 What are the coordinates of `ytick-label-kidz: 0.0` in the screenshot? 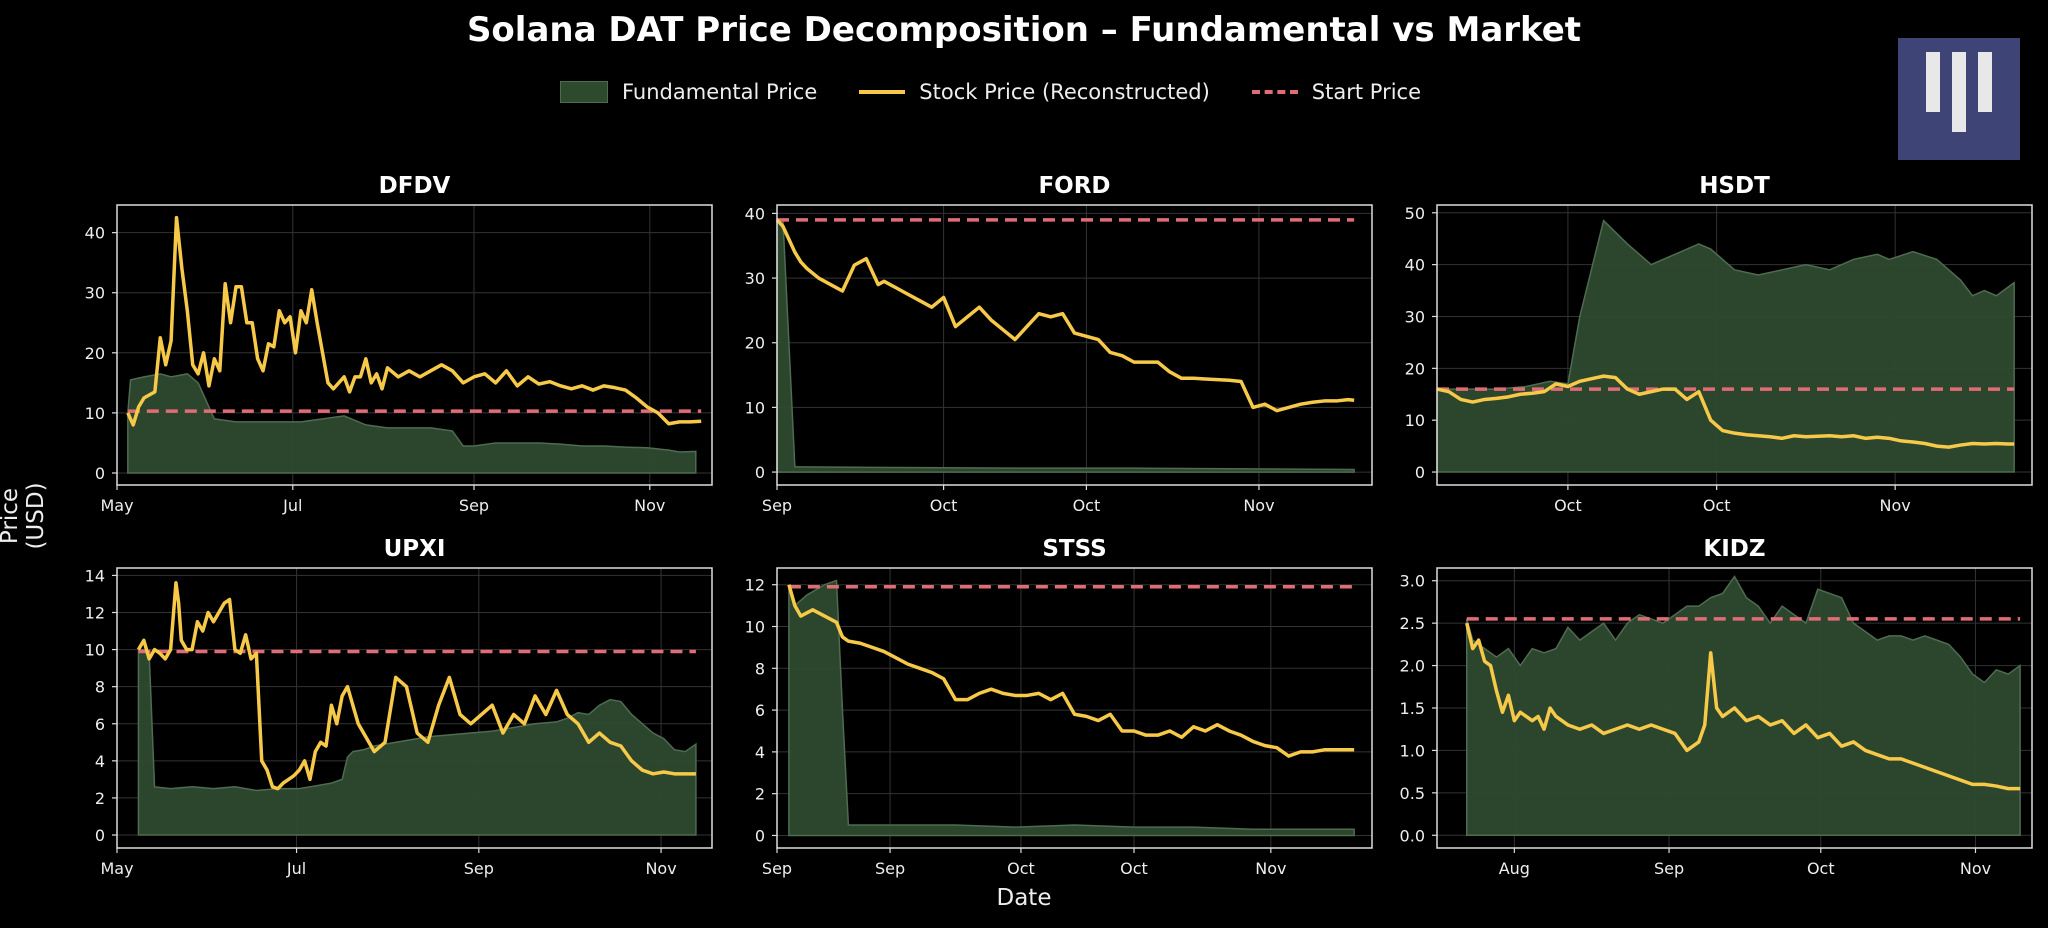 It's located at (1412, 835).